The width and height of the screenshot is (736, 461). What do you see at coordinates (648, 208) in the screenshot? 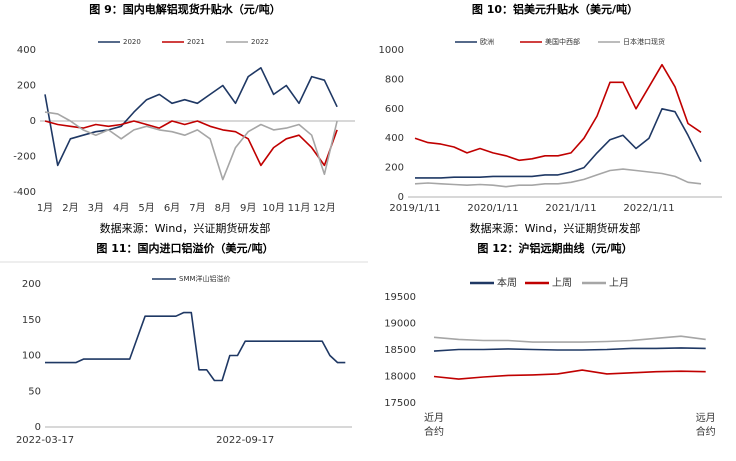
I see `x-tick-label: 2022/1/11` at bounding box center [648, 208].